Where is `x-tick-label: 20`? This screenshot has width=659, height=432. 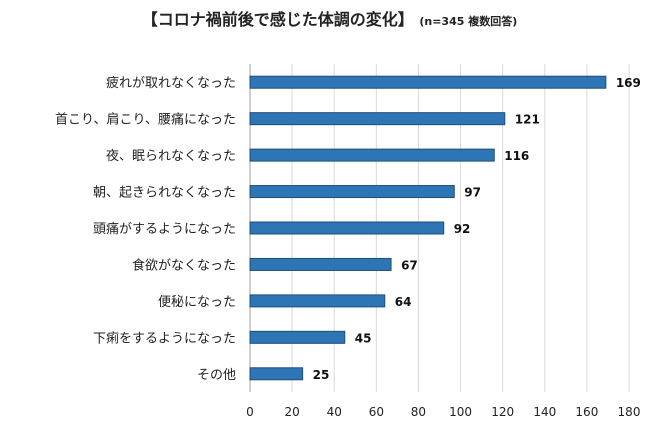
x-tick-label: 20 is located at coordinates (291, 412).